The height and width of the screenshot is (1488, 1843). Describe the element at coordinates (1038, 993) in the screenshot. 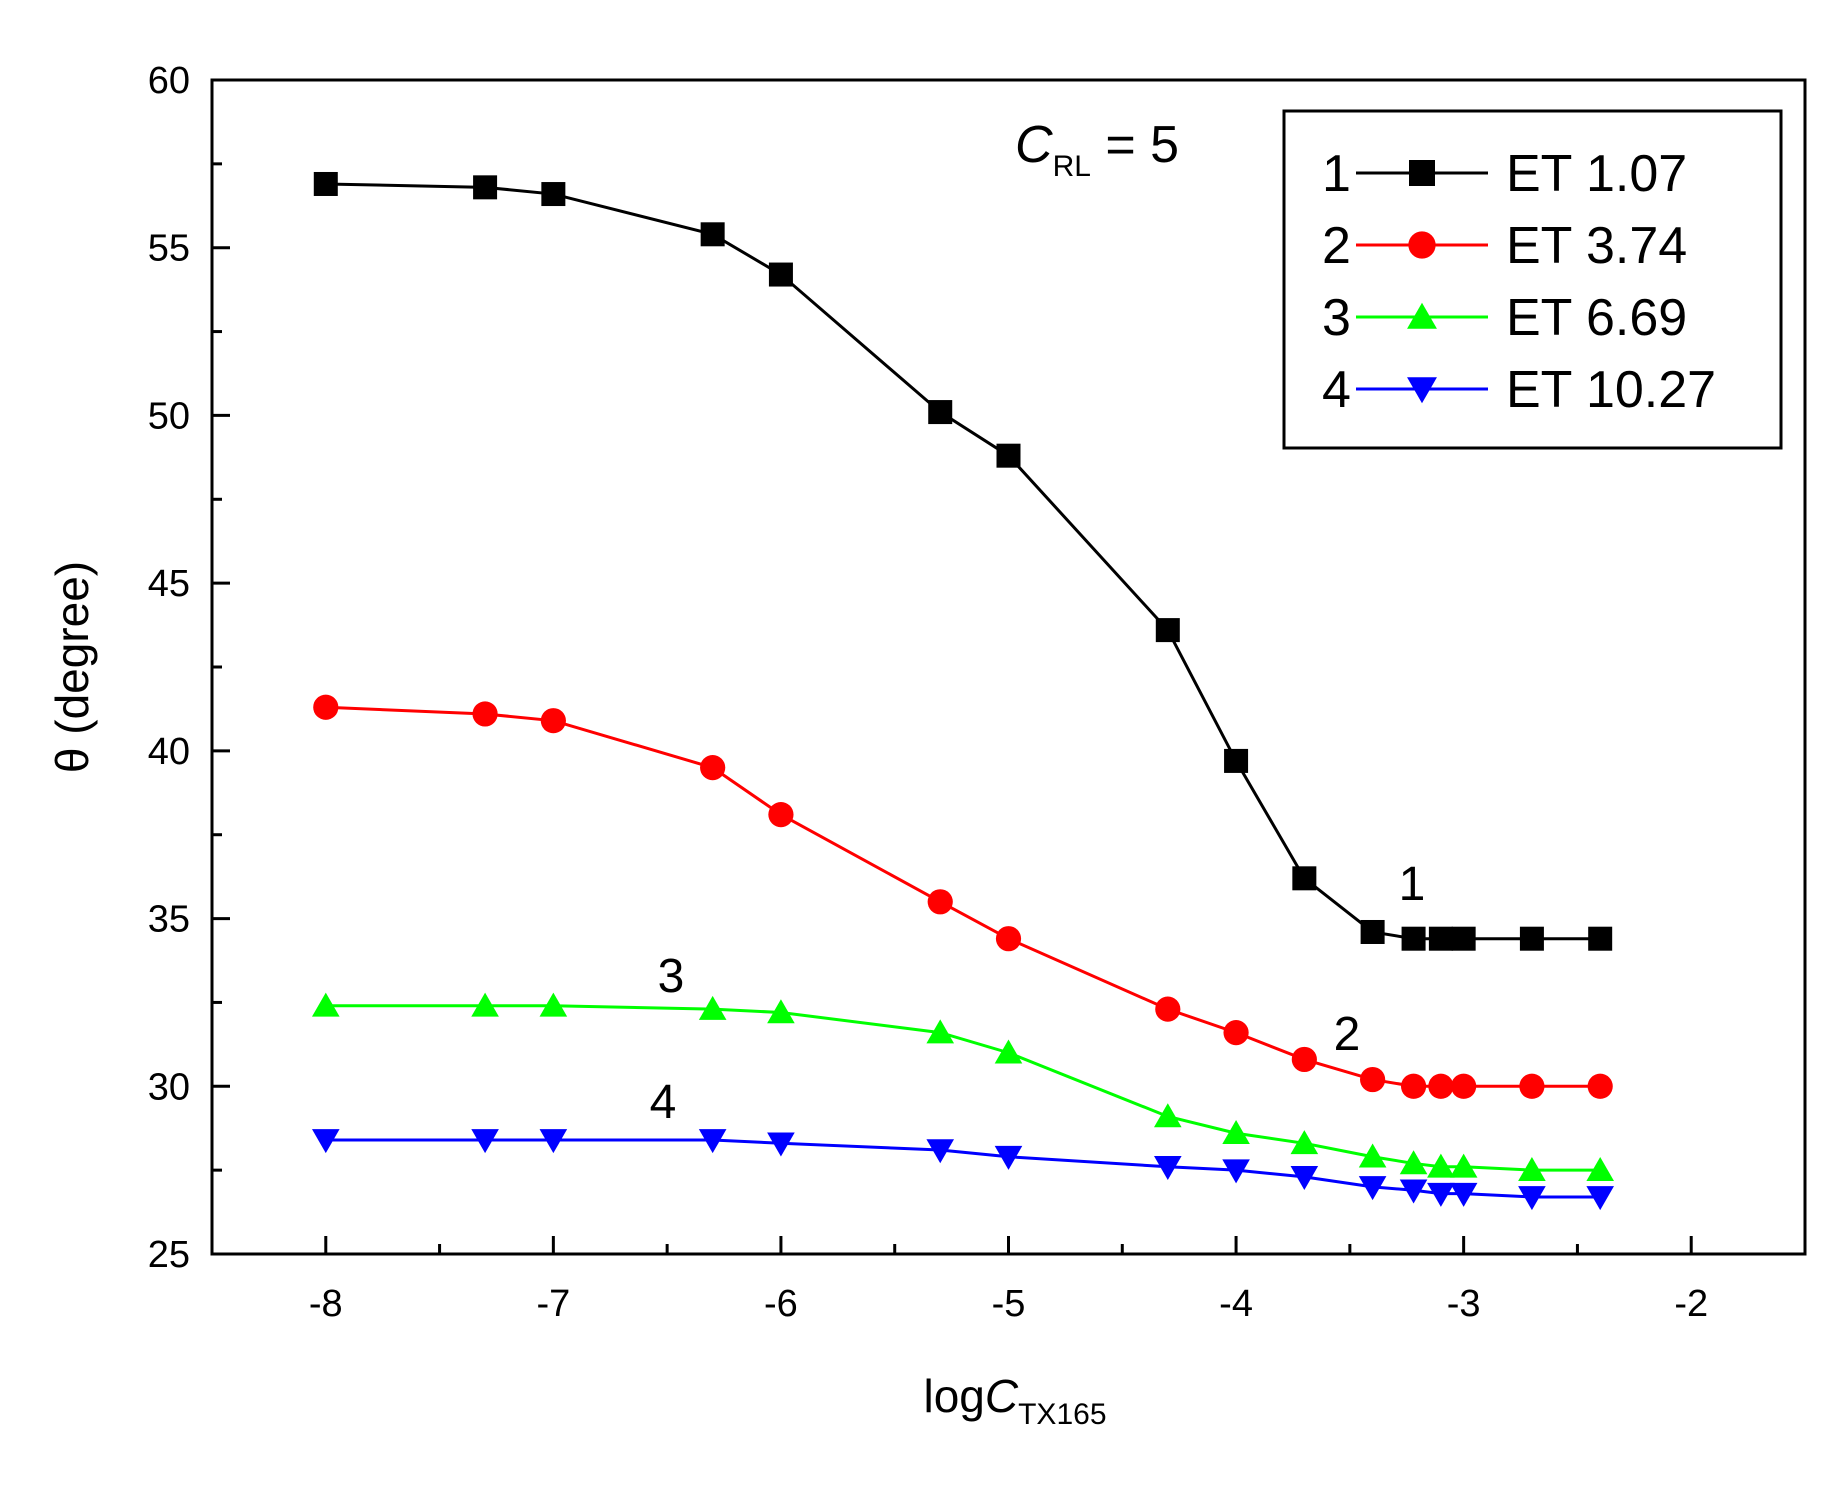

I see `curve-labels: 1 2 3 4` at that location.